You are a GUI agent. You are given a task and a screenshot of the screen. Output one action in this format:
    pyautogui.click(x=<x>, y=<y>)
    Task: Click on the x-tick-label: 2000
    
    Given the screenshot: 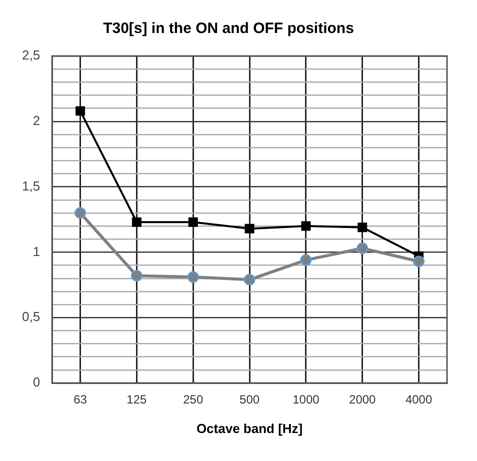 What is the action you would take?
    pyautogui.click(x=362, y=399)
    